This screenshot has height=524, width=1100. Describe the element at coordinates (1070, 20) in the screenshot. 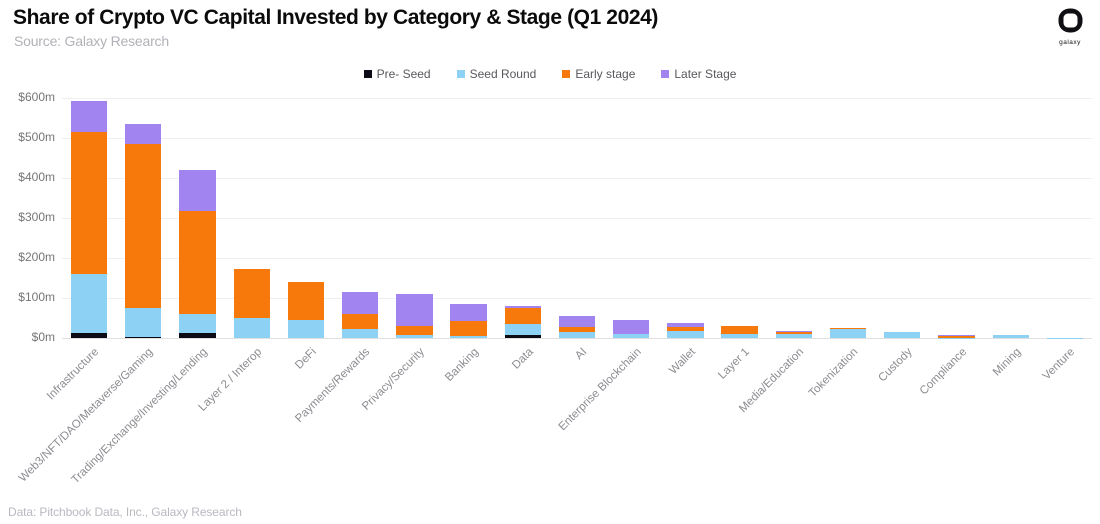

I see `galaxy-logo-icon` at that location.